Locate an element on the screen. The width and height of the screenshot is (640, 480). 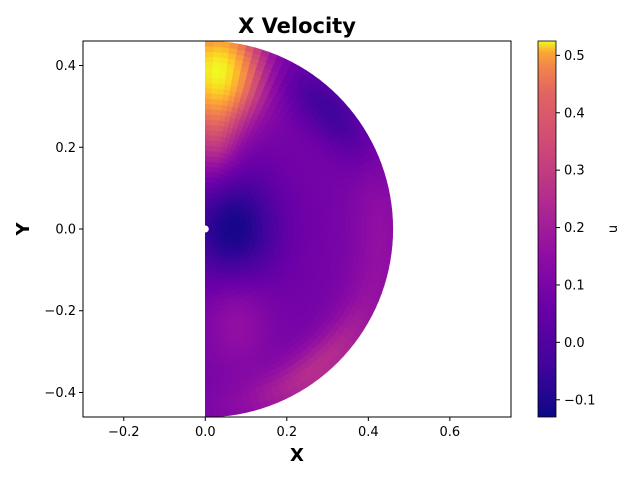
colorbar-title: u is located at coordinates (613, 229).